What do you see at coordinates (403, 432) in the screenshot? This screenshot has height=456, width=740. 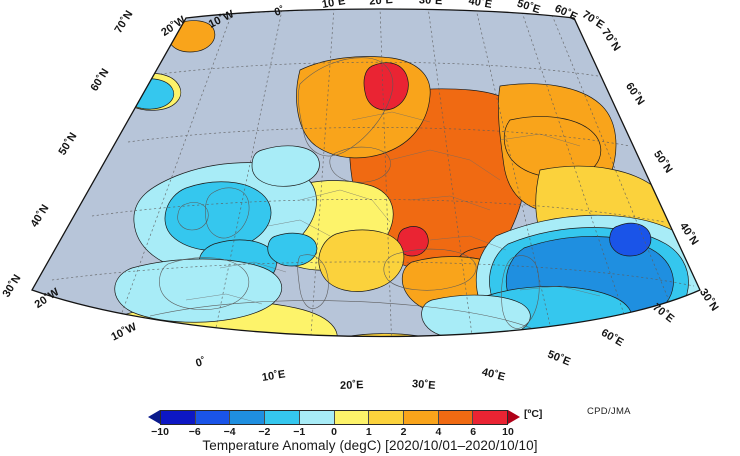 I see `colorbar-tick-7: 2` at bounding box center [403, 432].